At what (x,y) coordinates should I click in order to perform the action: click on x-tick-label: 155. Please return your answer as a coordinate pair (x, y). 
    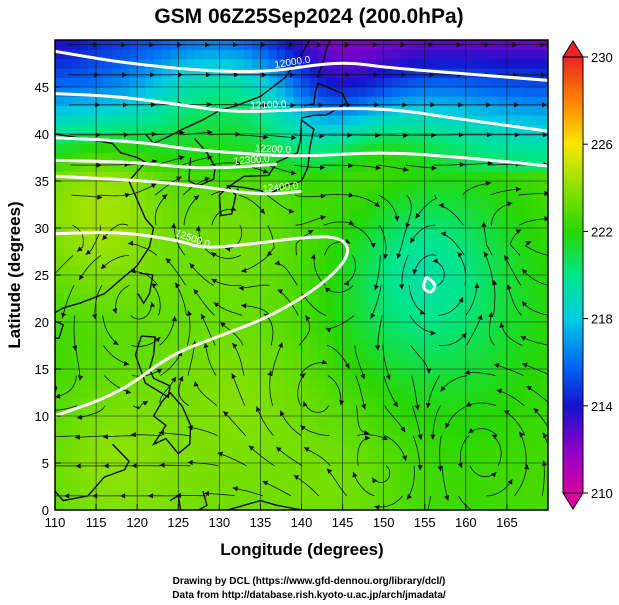
    Looking at the image, I should click on (425, 522).